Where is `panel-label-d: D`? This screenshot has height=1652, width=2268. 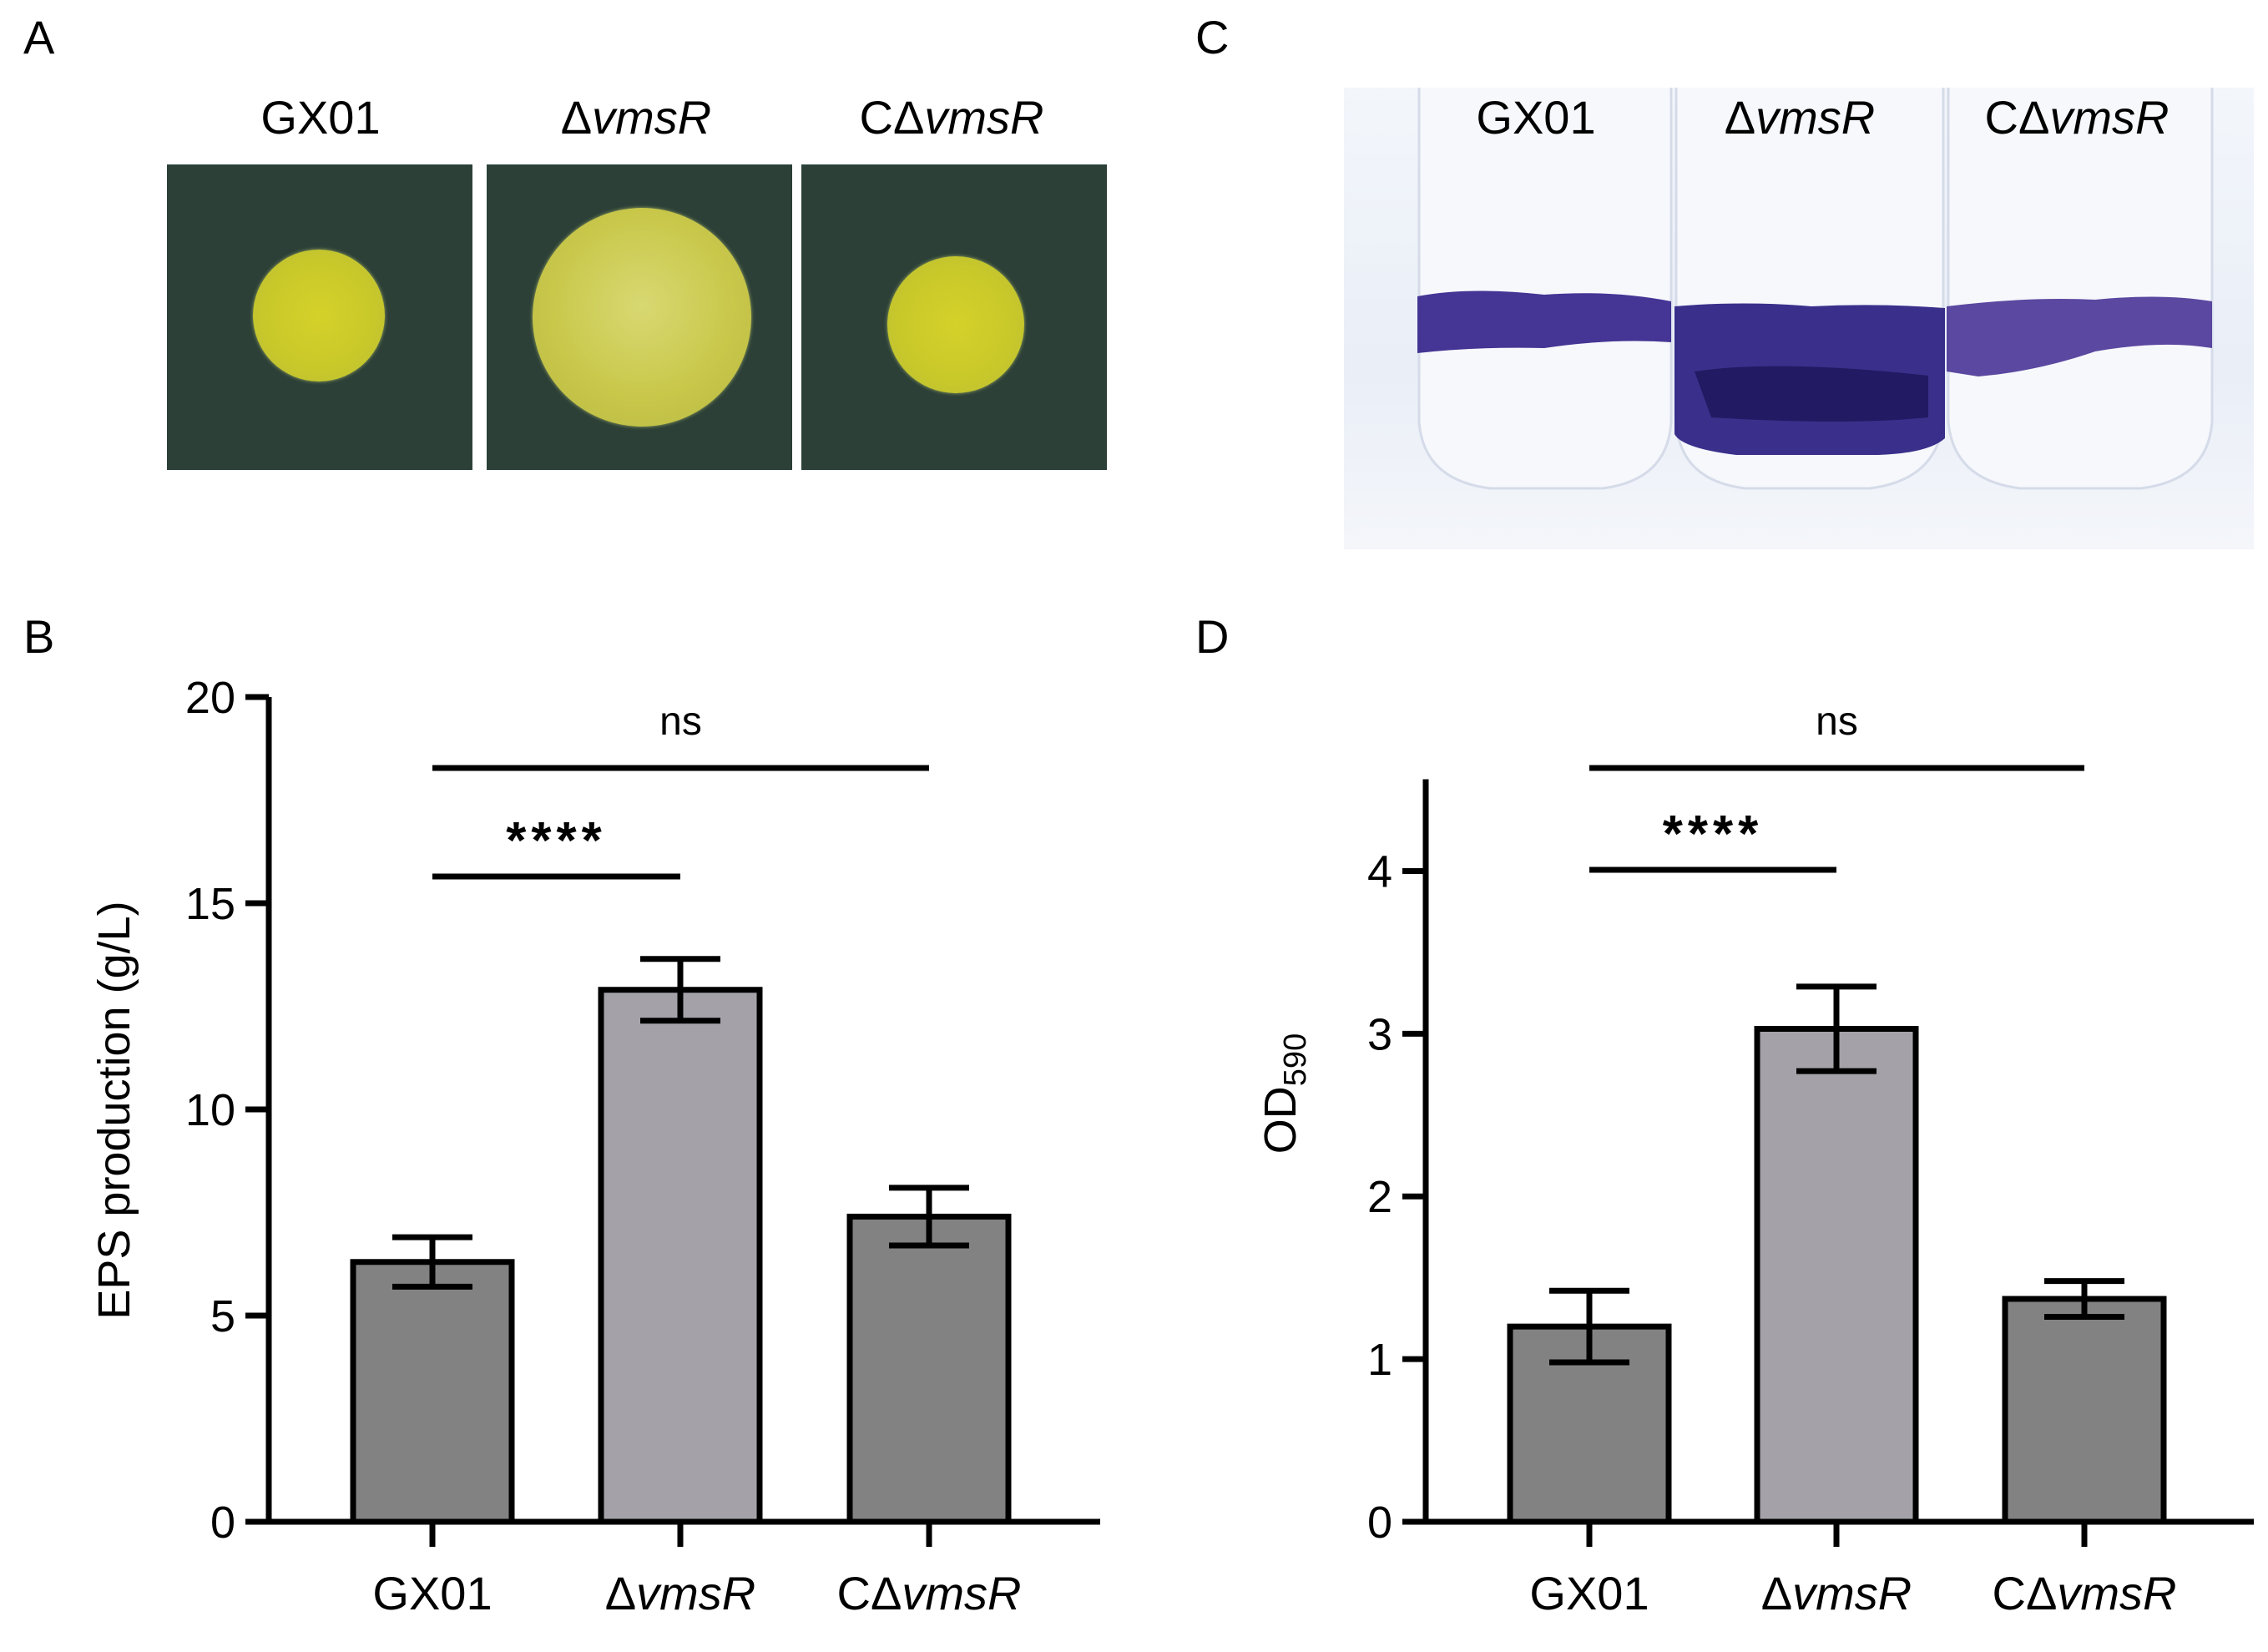
panel-label-d: D is located at coordinates (1212, 636).